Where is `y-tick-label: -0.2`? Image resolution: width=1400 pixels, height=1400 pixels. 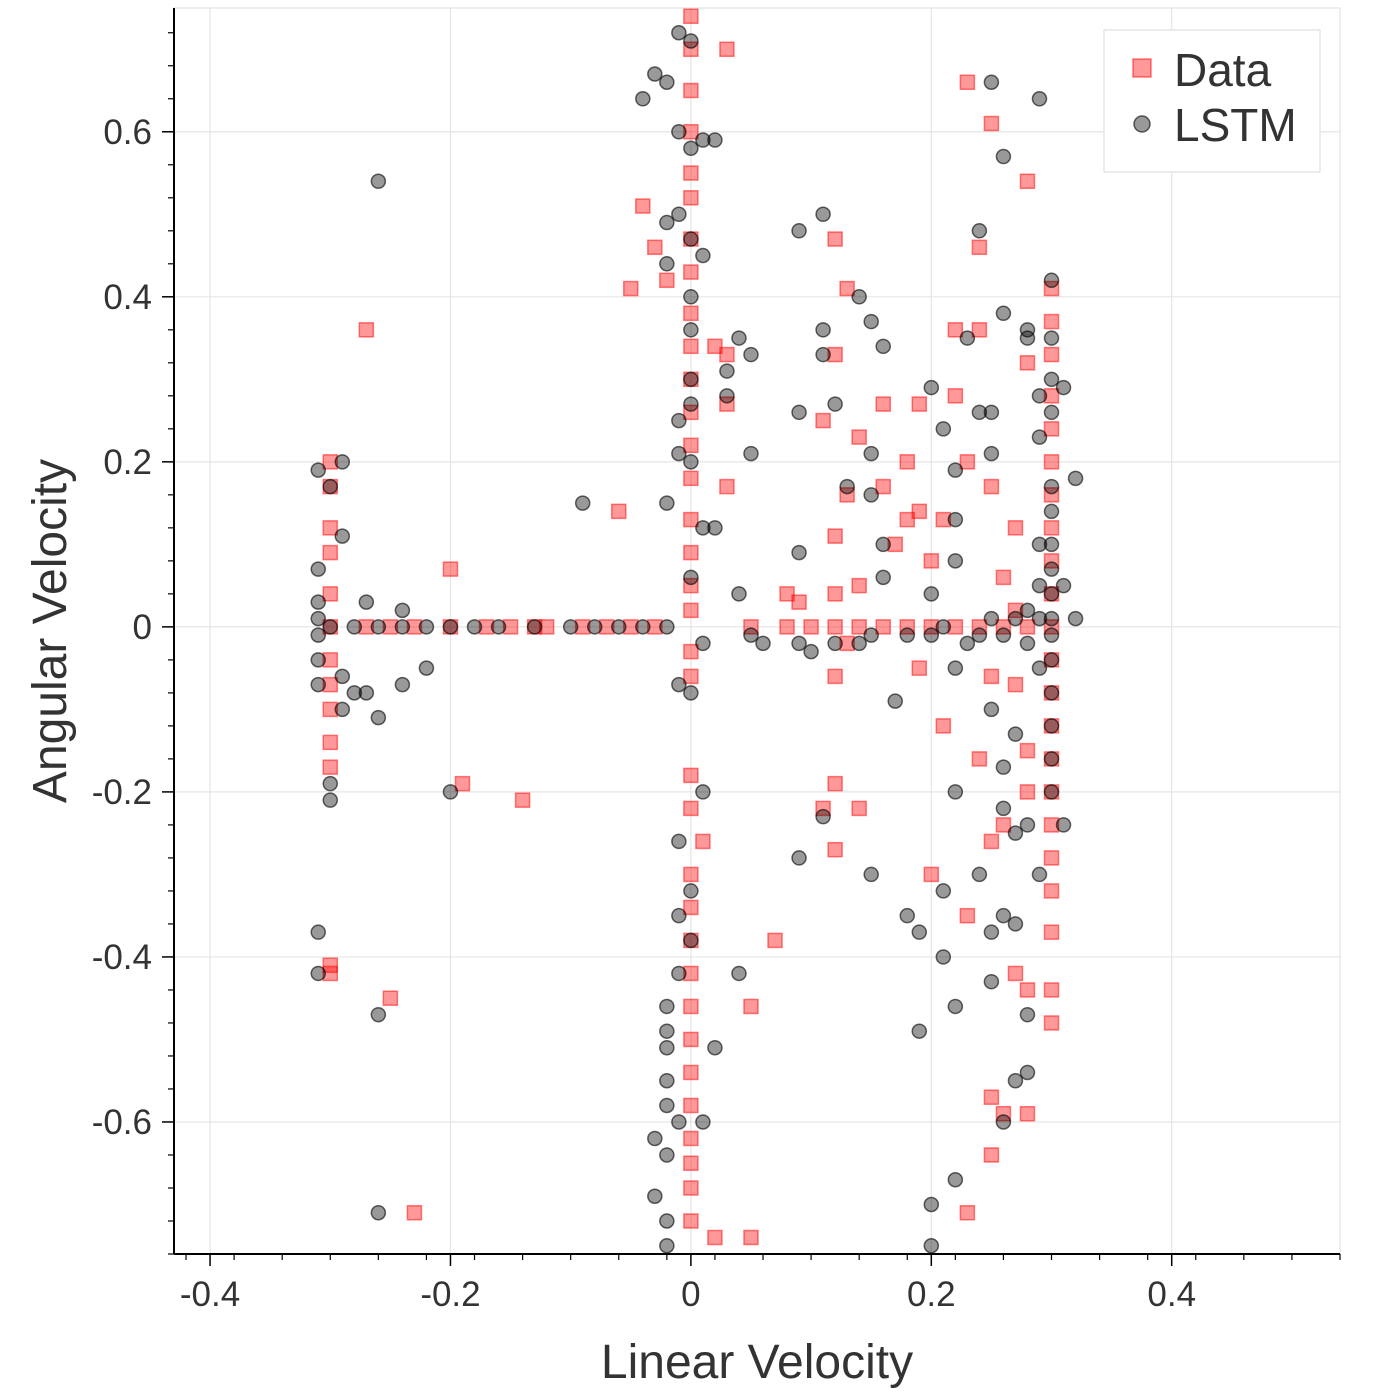 y-tick-label: -0.2 is located at coordinates (122, 792).